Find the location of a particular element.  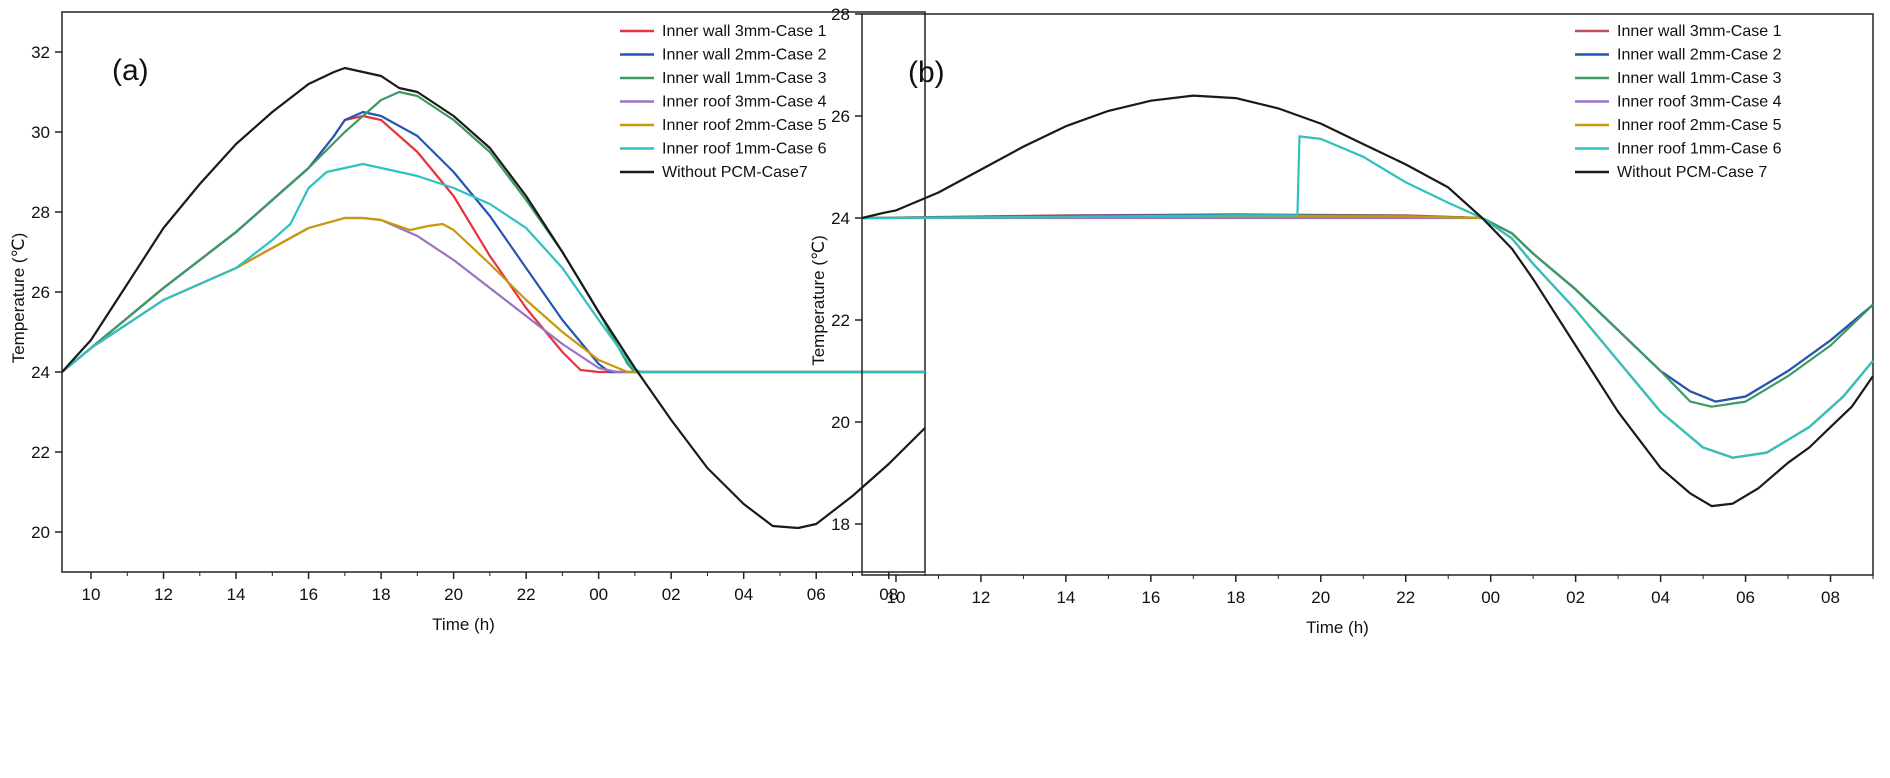

legend-entry: Without PCM-Case7 is located at coordinates (735, 172).